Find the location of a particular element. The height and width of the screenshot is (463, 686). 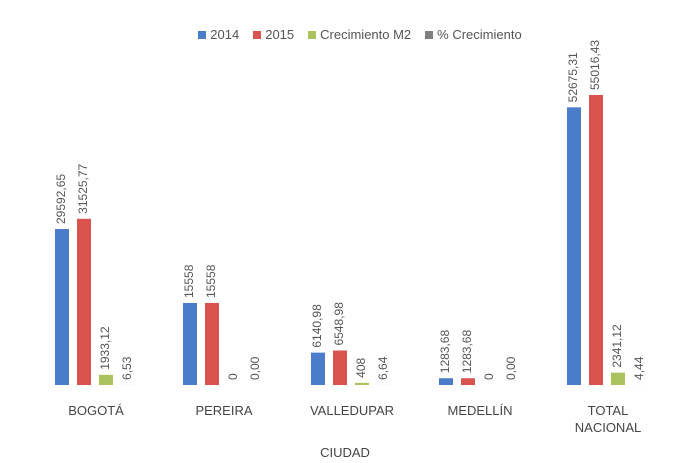

data-label: 1933,12 is located at coordinates (105, 348).